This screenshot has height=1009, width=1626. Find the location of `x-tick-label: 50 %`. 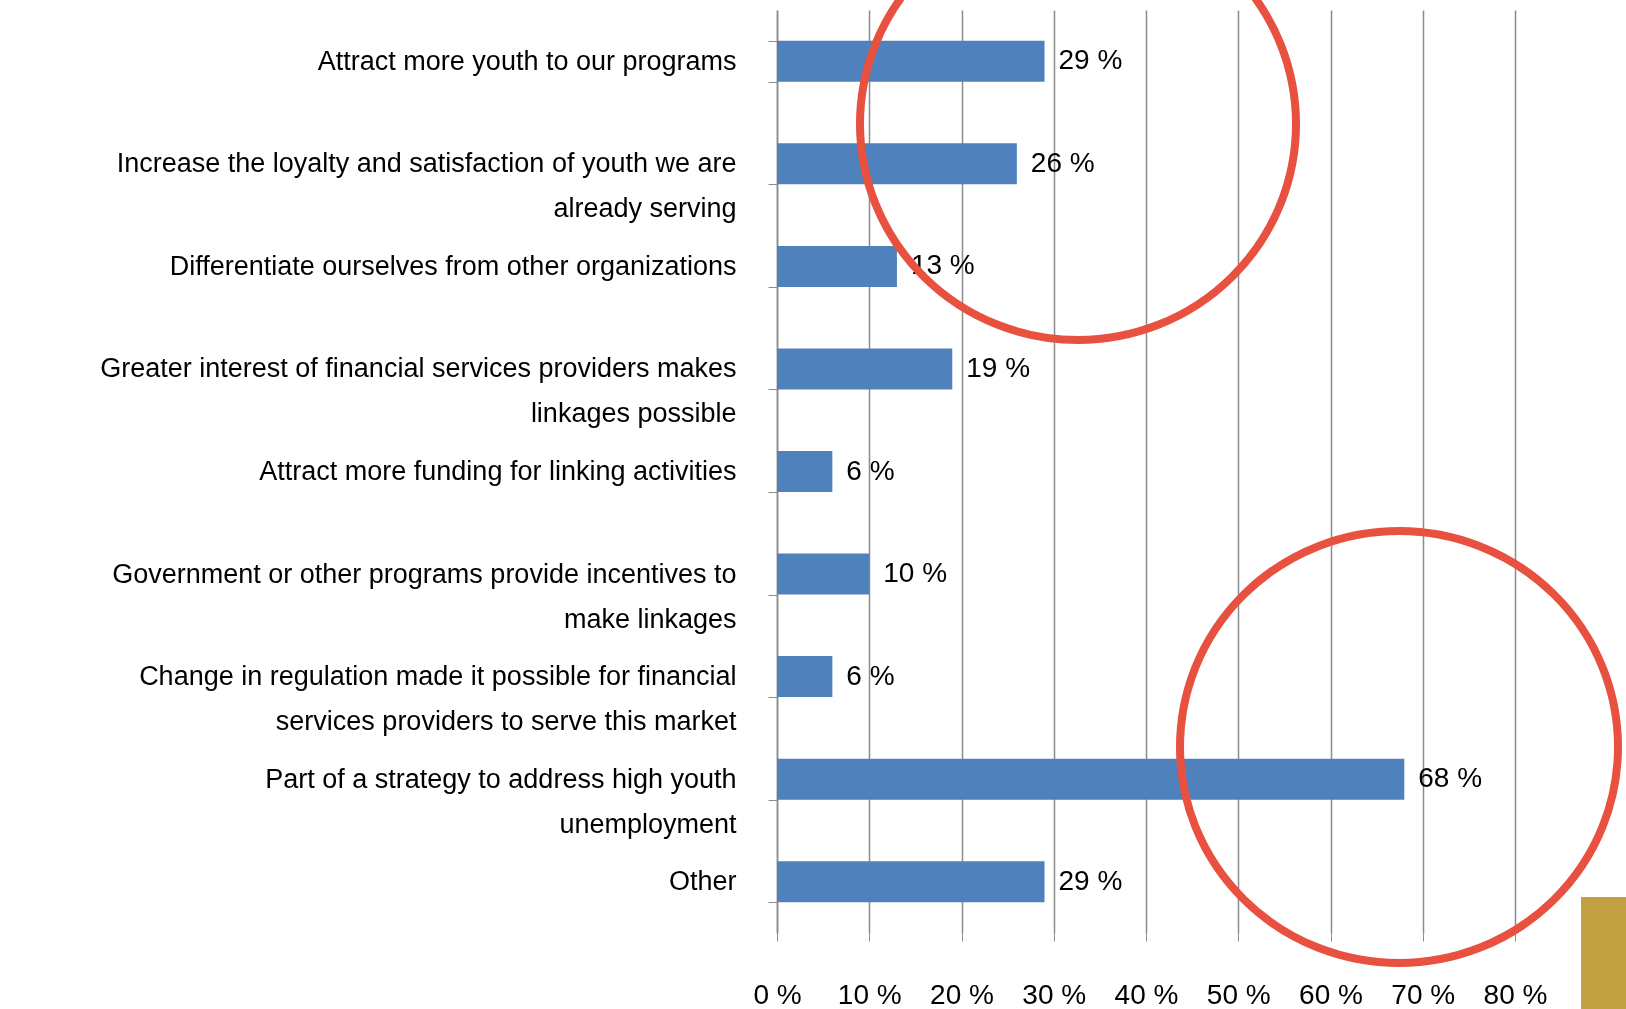

x-tick-label: 50 % is located at coordinates (1238, 993).